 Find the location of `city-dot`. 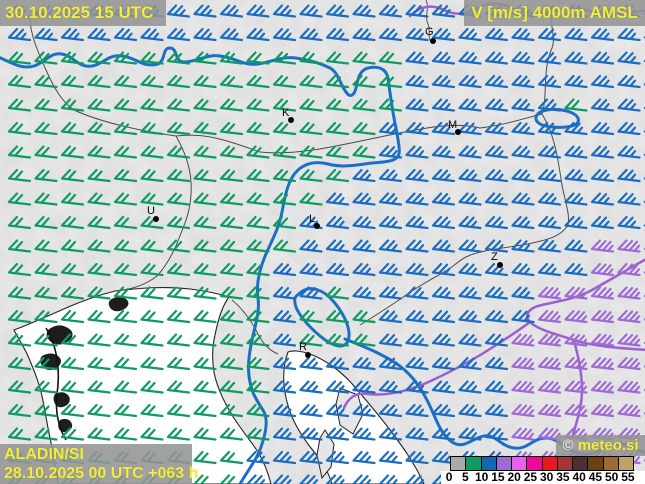

city-dot is located at coordinates (433, 41).